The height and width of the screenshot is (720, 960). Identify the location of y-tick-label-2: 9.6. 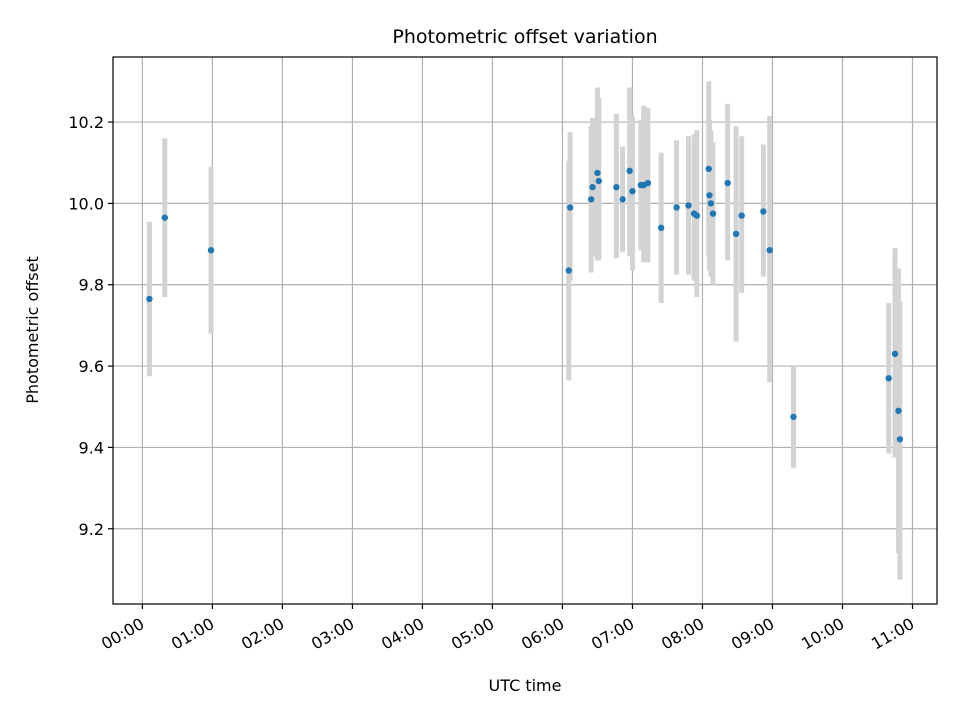
(91, 366).